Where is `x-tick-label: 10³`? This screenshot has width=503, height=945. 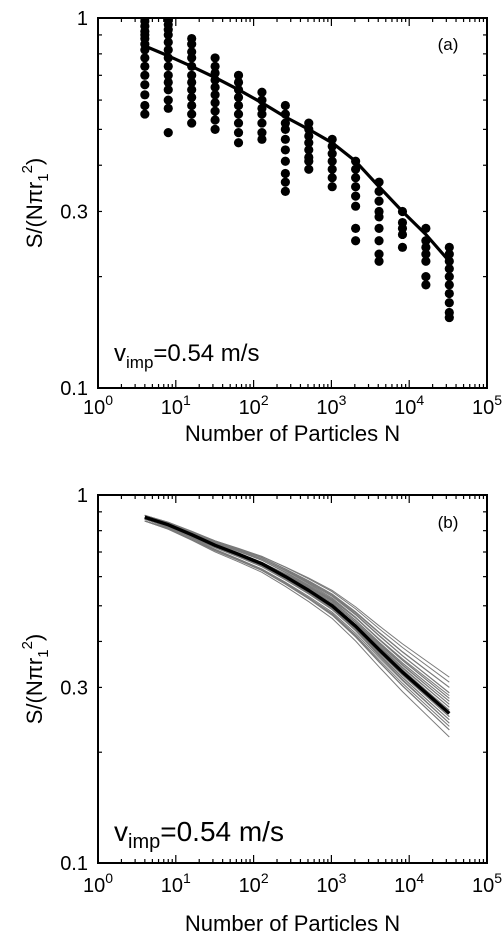
x-tick-label: 10³ is located at coordinates (331, 405).